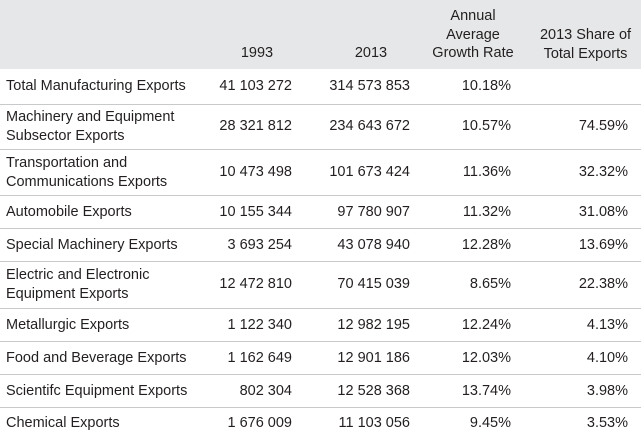  I want to click on export-share: 32.32%, so click(603, 172).